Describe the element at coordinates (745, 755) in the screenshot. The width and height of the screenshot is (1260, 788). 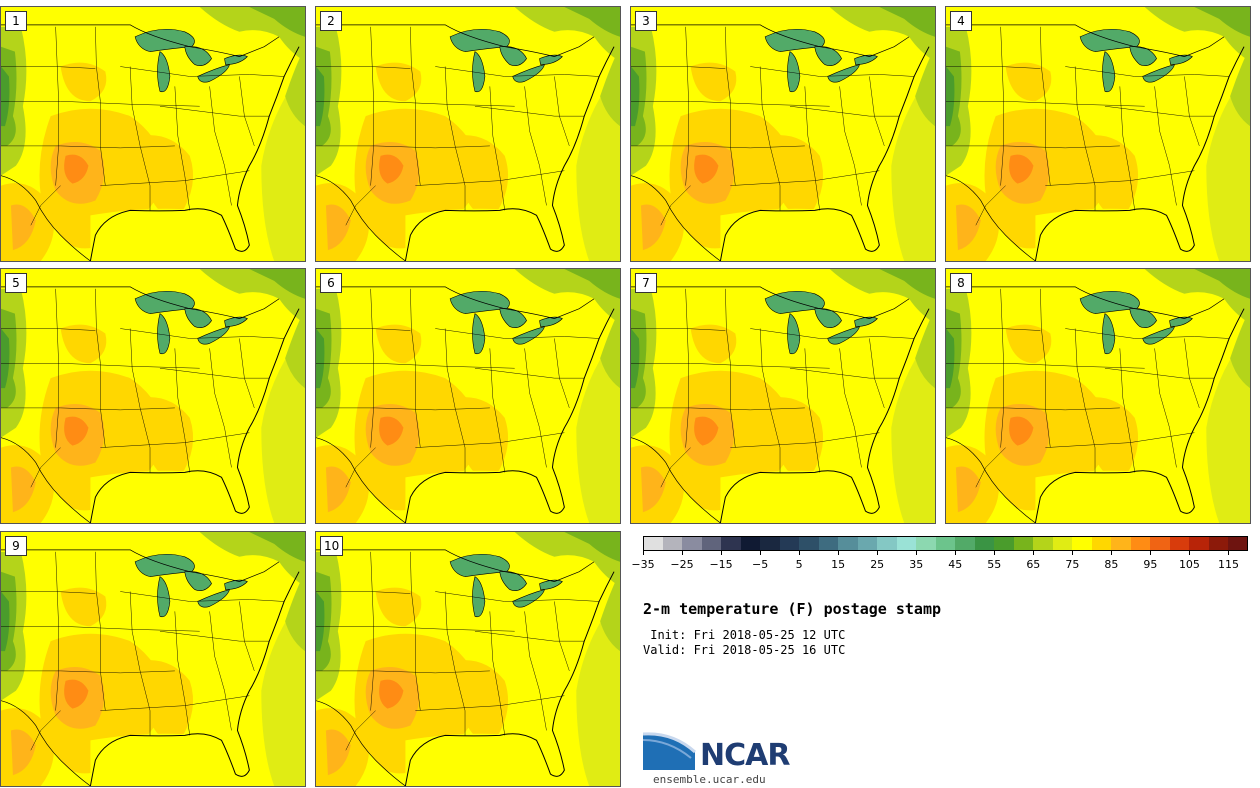
I see `ncar-logo-text: NCAR` at that location.